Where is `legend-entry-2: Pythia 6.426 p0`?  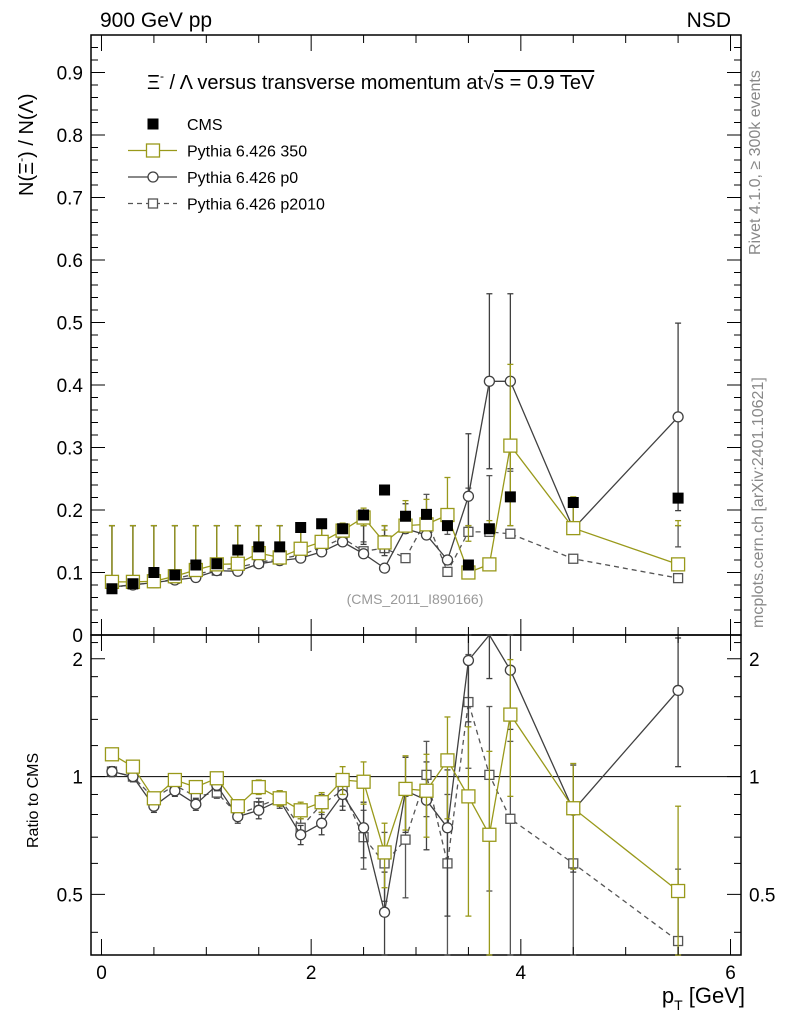
legend-entry-2: Pythia 6.426 p0 is located at coordinates (213, 178).